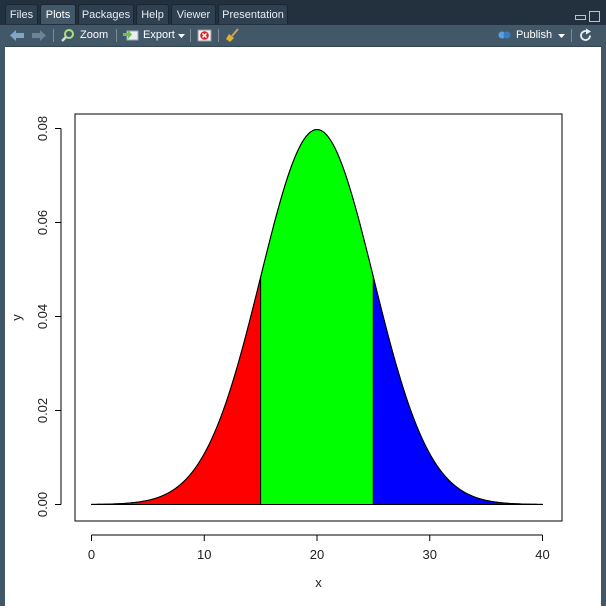 The width and height of the screenshot is (606, 611). What do you see at coordinates (94, 35) in the screenshot?
I see `zoom-label: Zoom` at bounding box center [94, 35].